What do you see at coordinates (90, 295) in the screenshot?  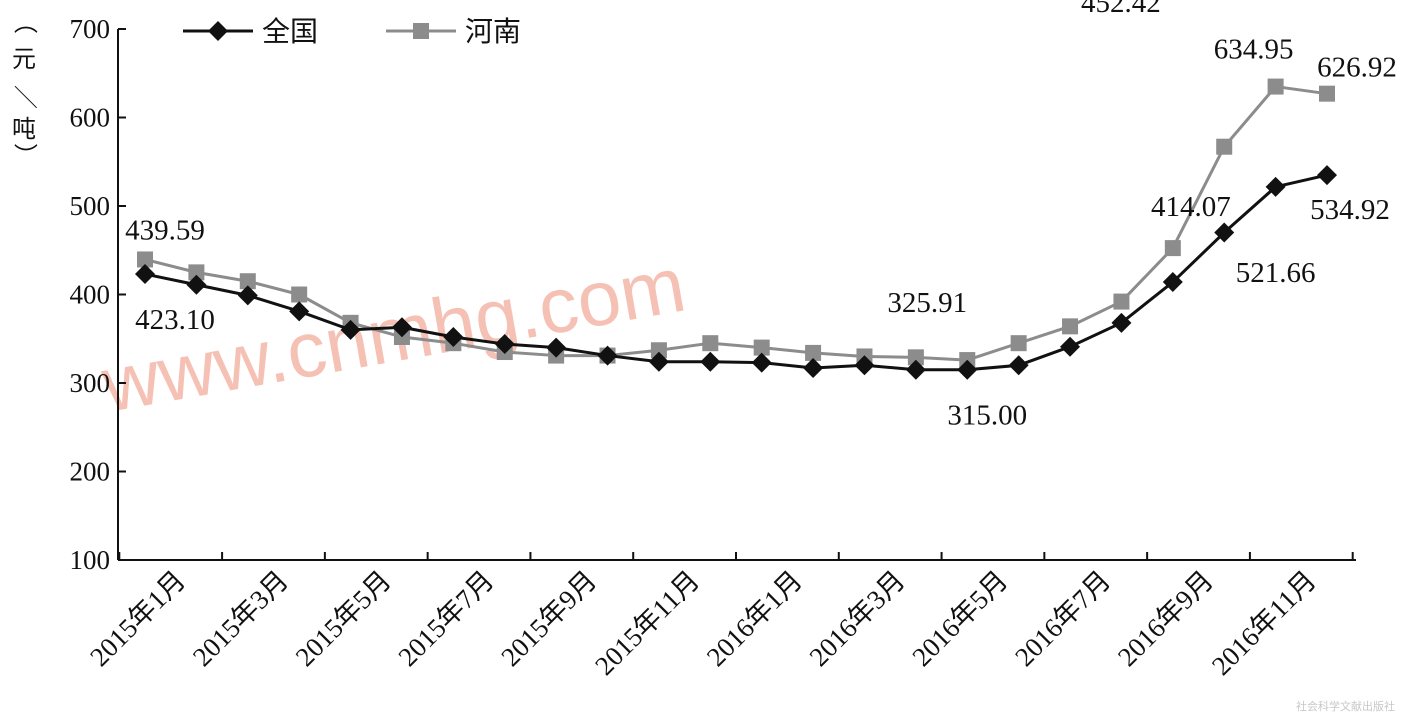 I see `y-tick-label: 400` at bounding box center [90, 295].